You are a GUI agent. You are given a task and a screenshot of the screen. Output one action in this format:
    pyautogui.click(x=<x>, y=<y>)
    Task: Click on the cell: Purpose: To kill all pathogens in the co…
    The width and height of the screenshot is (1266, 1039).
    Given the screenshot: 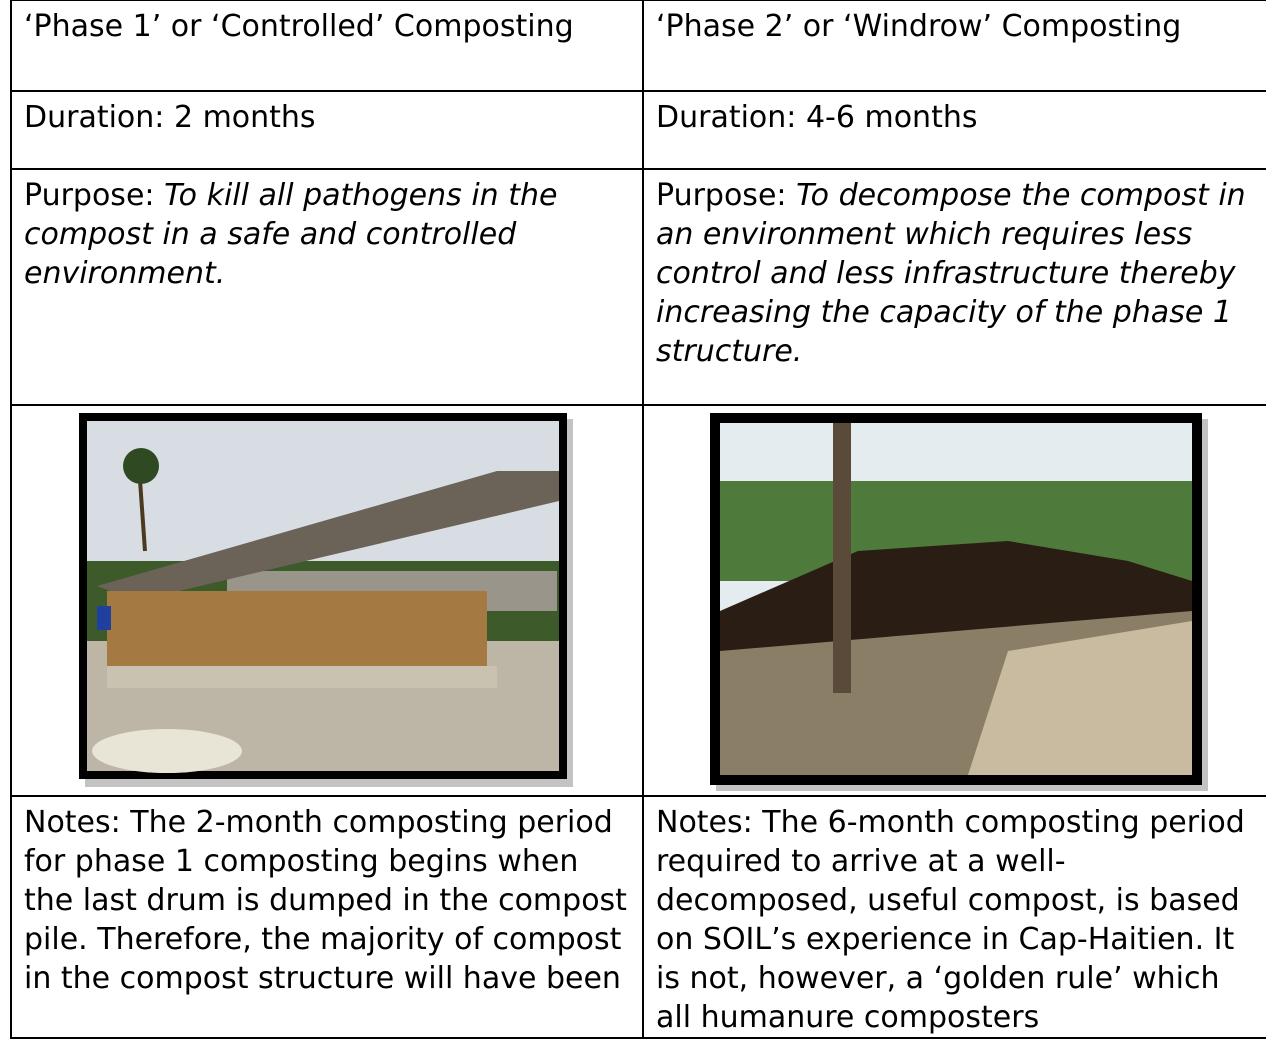 What is the action you would take?
    pyautogui.click(x=327, y=287)
    